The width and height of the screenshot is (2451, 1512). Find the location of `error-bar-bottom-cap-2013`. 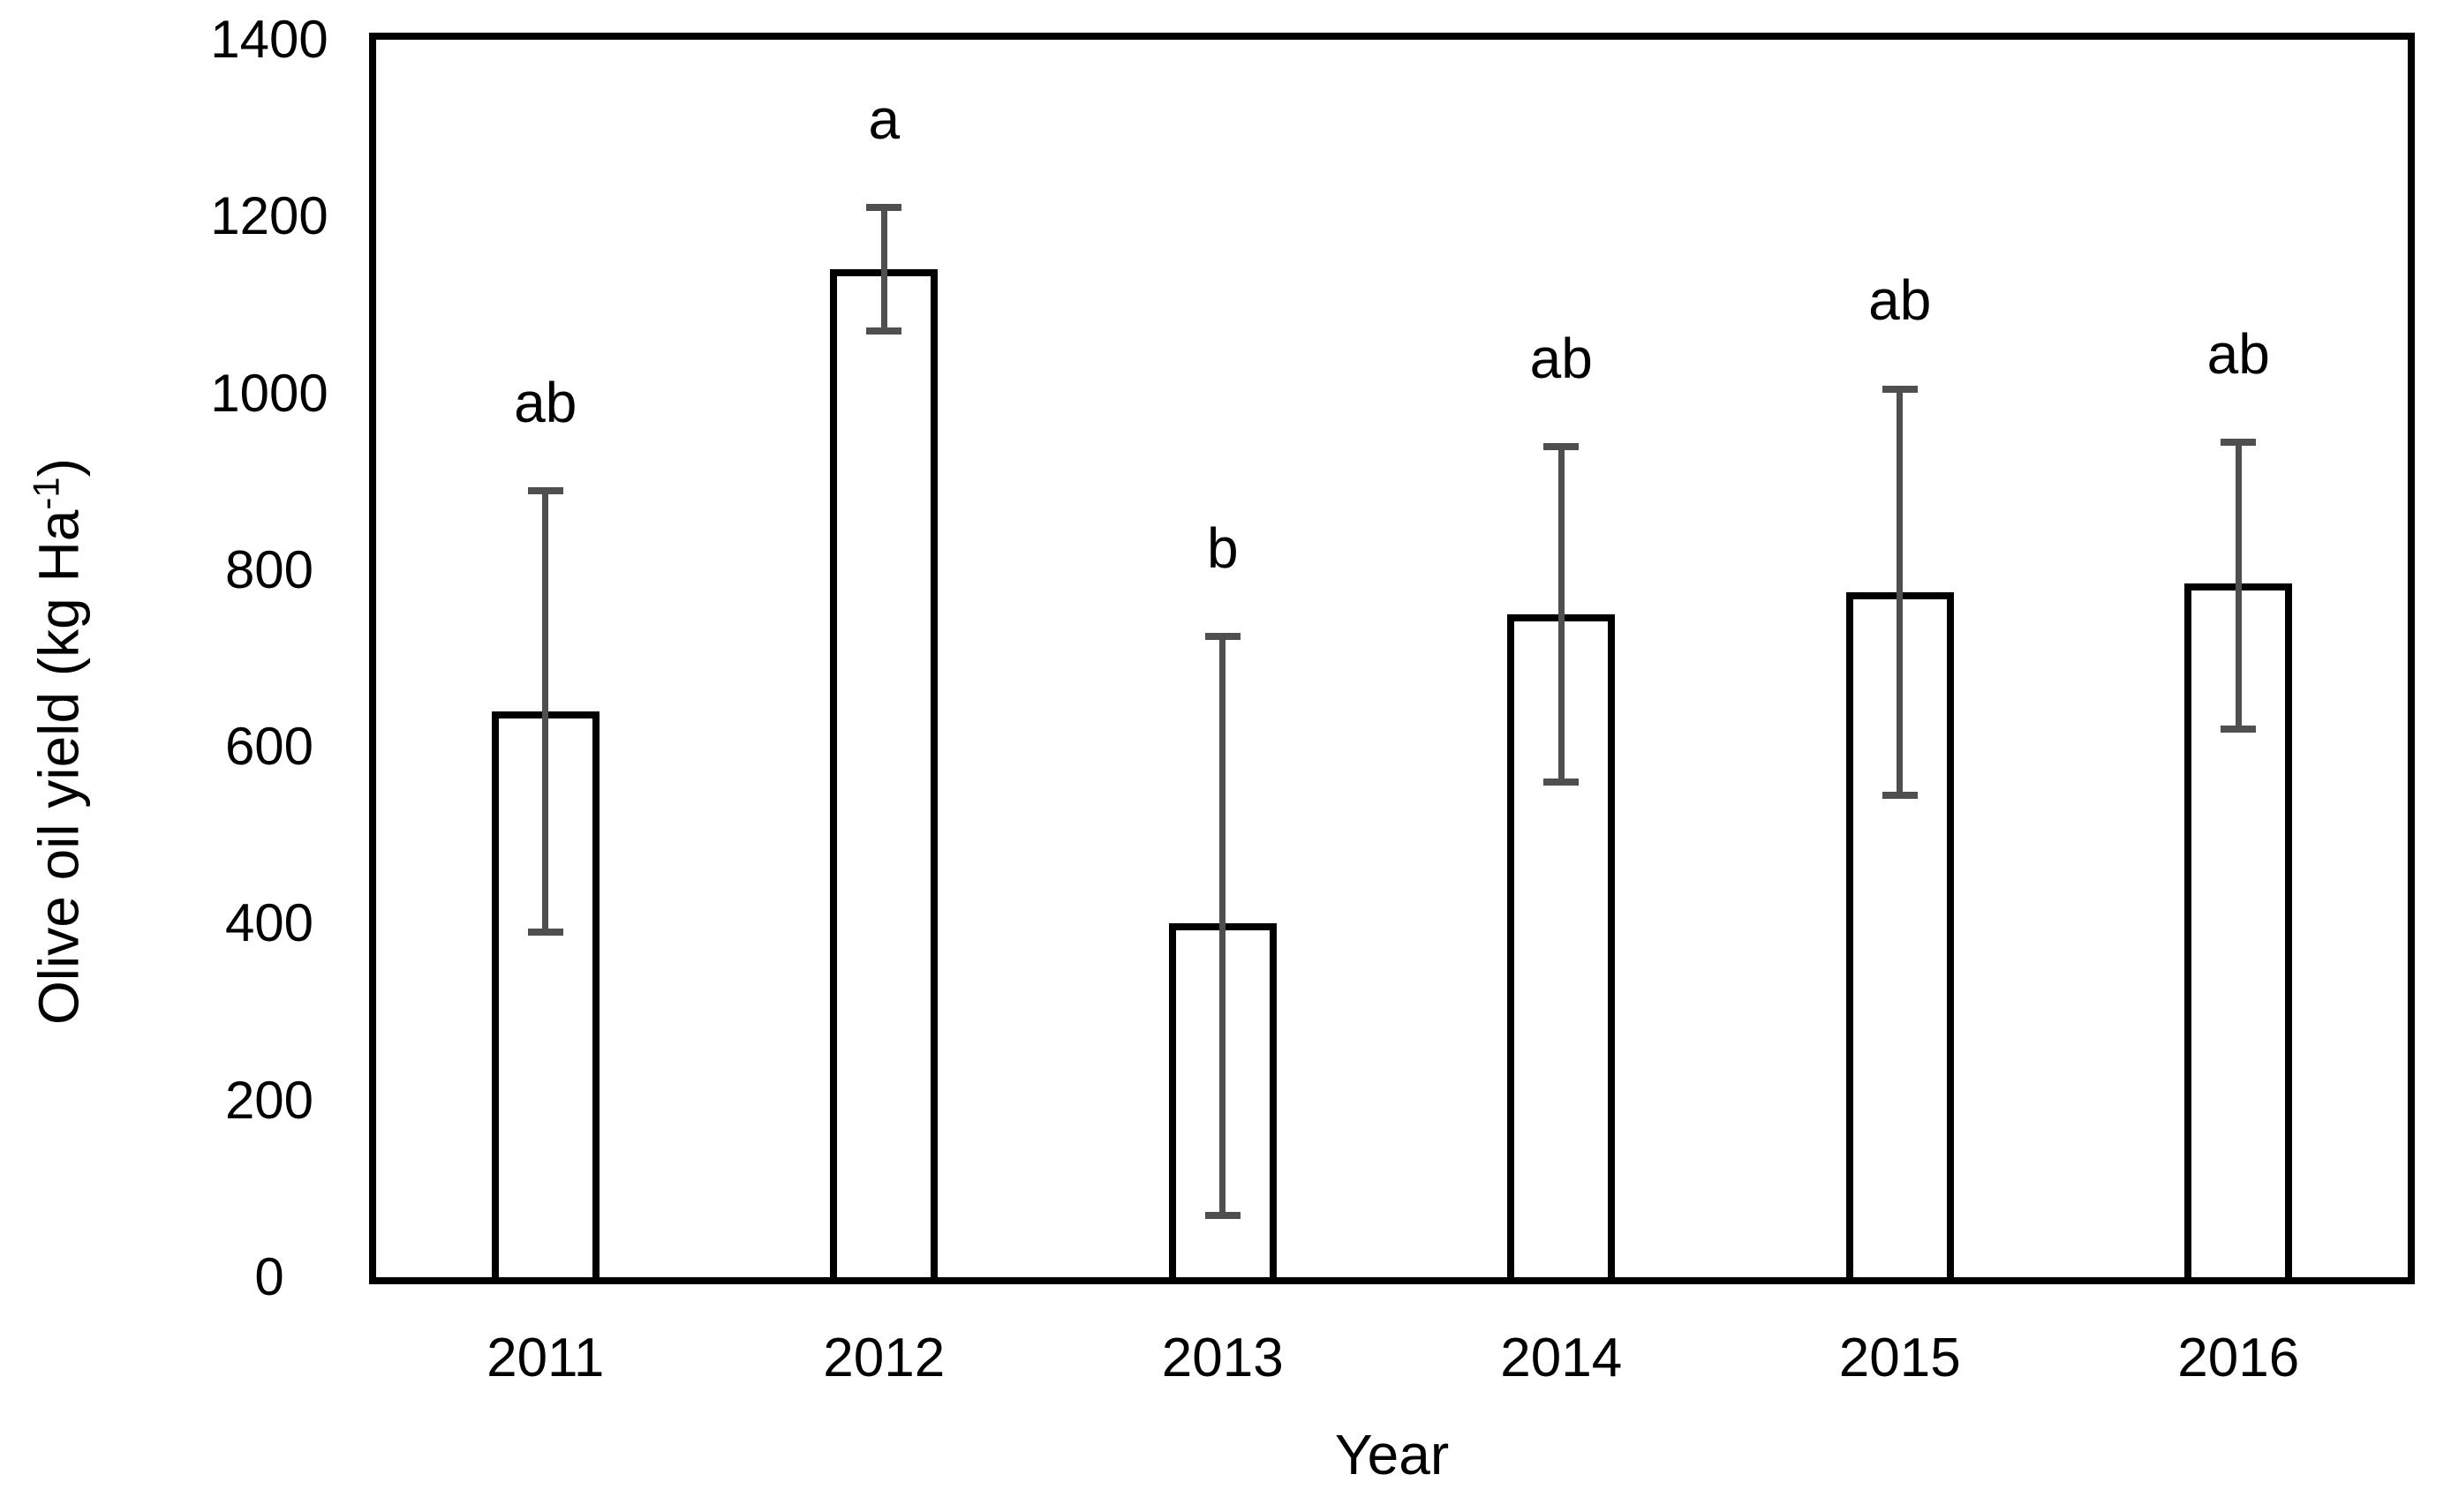

error-bar-bottom-cap-2013 is located at coordinates (1222, 1215).